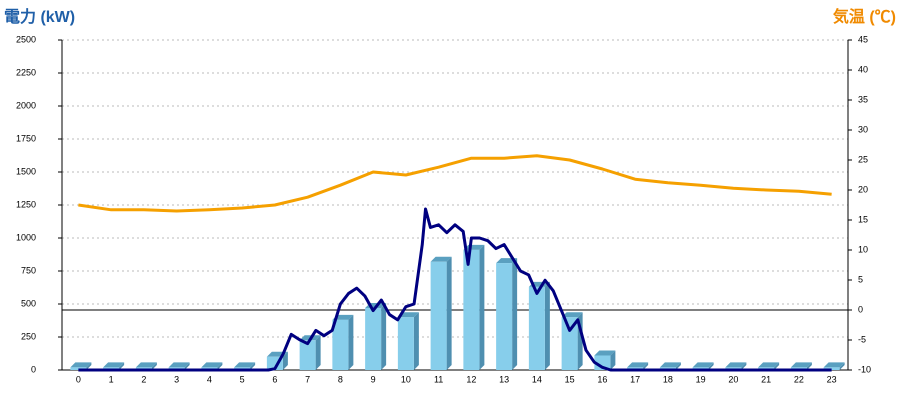 The height and width of the screenshot is (400, 900). I want to click on x-tick-label: 5, so click(242, 379).